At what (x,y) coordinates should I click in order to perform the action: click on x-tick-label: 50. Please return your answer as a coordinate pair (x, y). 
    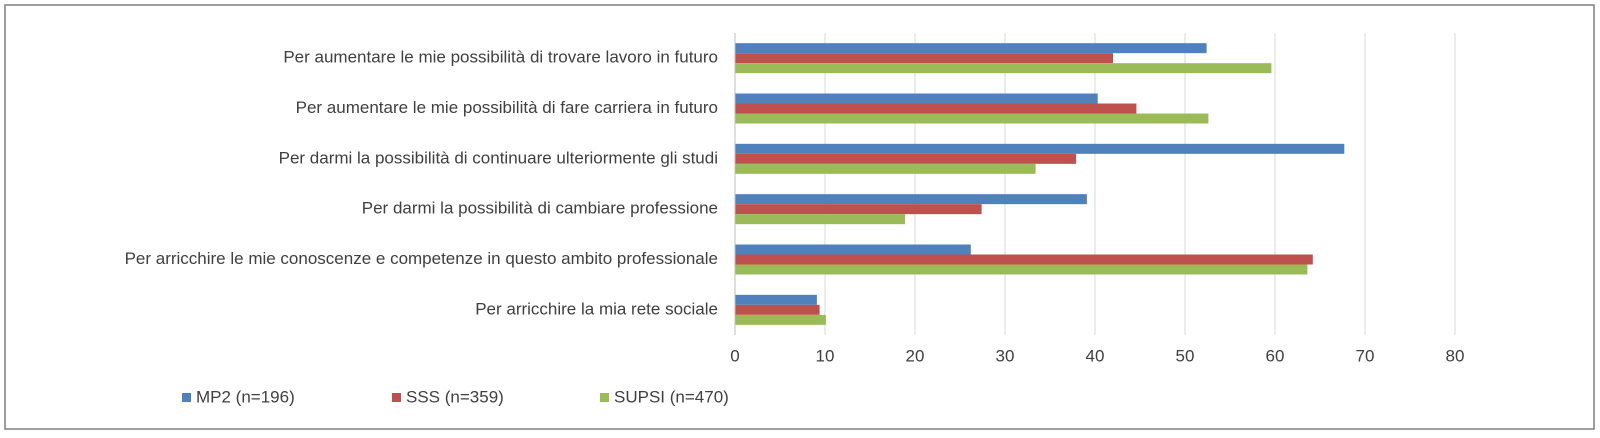
    Looking at the image, I should click on (1185, 355).